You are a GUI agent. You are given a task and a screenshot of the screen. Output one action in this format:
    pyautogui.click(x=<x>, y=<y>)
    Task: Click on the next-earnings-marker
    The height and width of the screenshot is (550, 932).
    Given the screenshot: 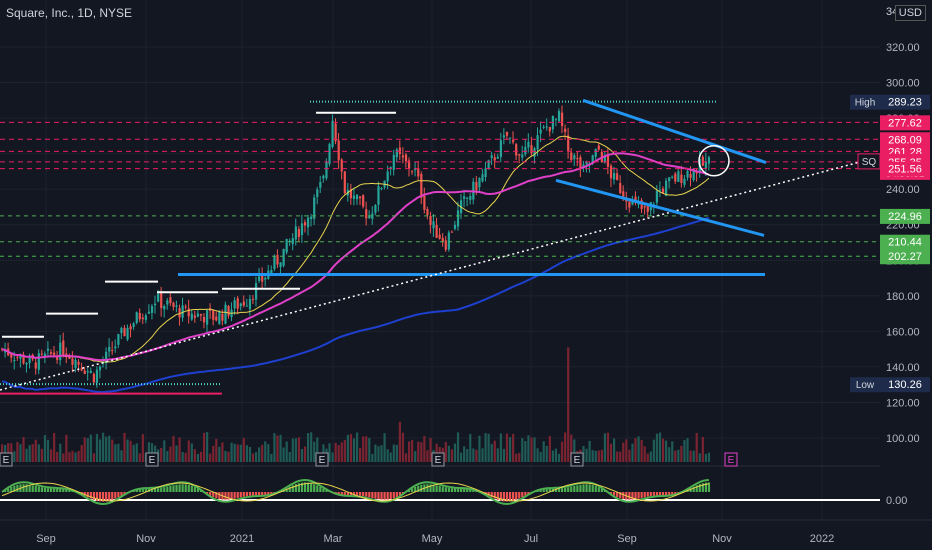 What is the action you would take?
    pyautogui.click(x=731, y=459)
    